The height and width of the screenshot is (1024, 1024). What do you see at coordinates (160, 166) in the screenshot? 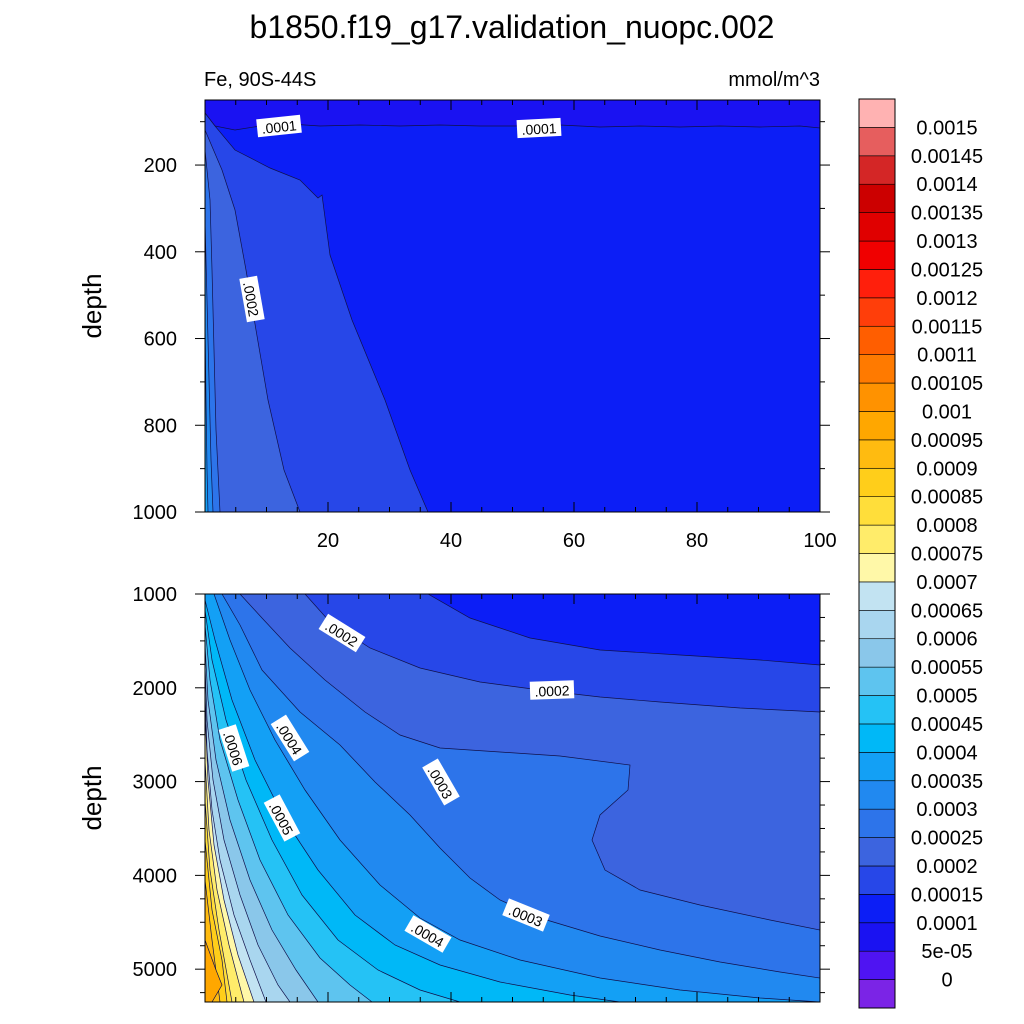
I see `y-tick-label: 200` at bounding box center [160, 166].